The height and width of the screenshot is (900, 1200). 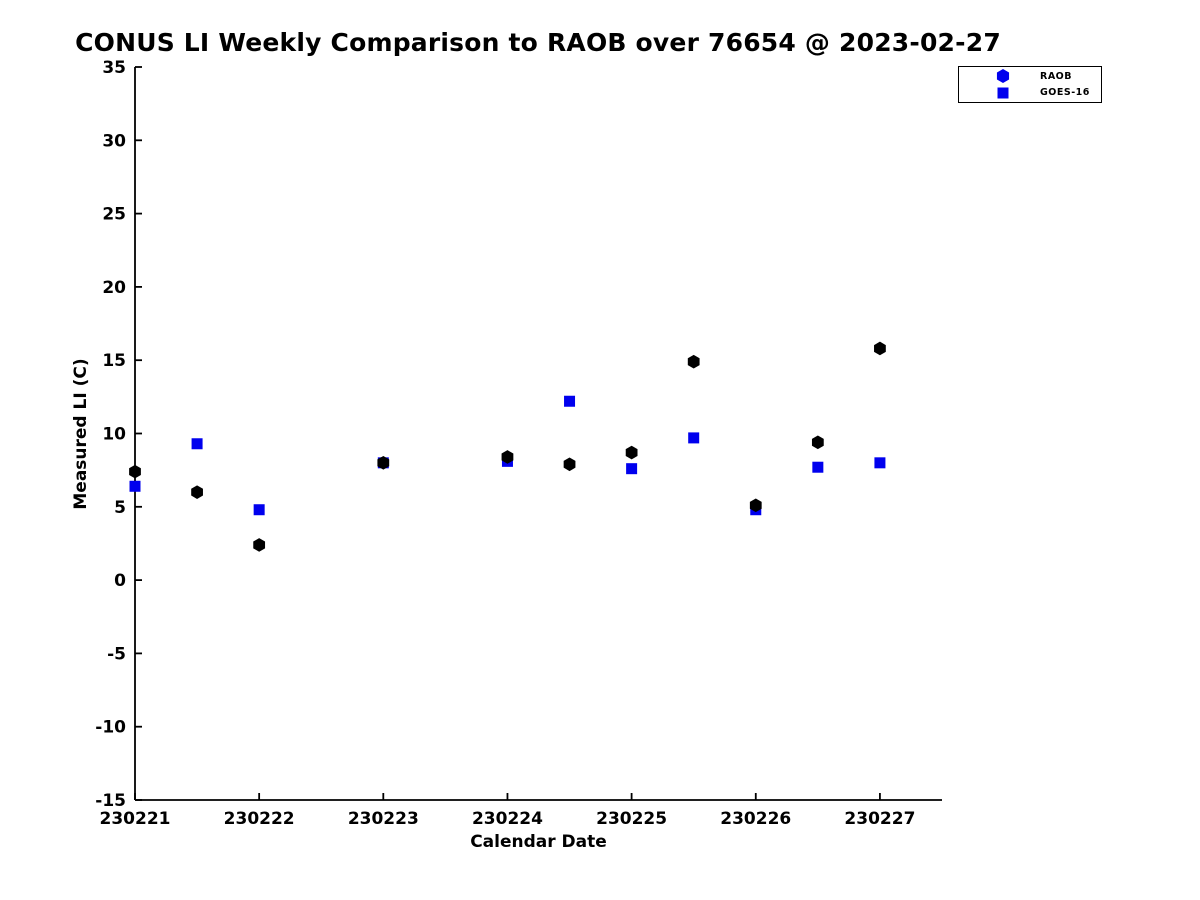 What do you see at coordinates (507, 819) in the screenshot?
I see `x-tick-label: 230224` at bounding box center [507, 819].